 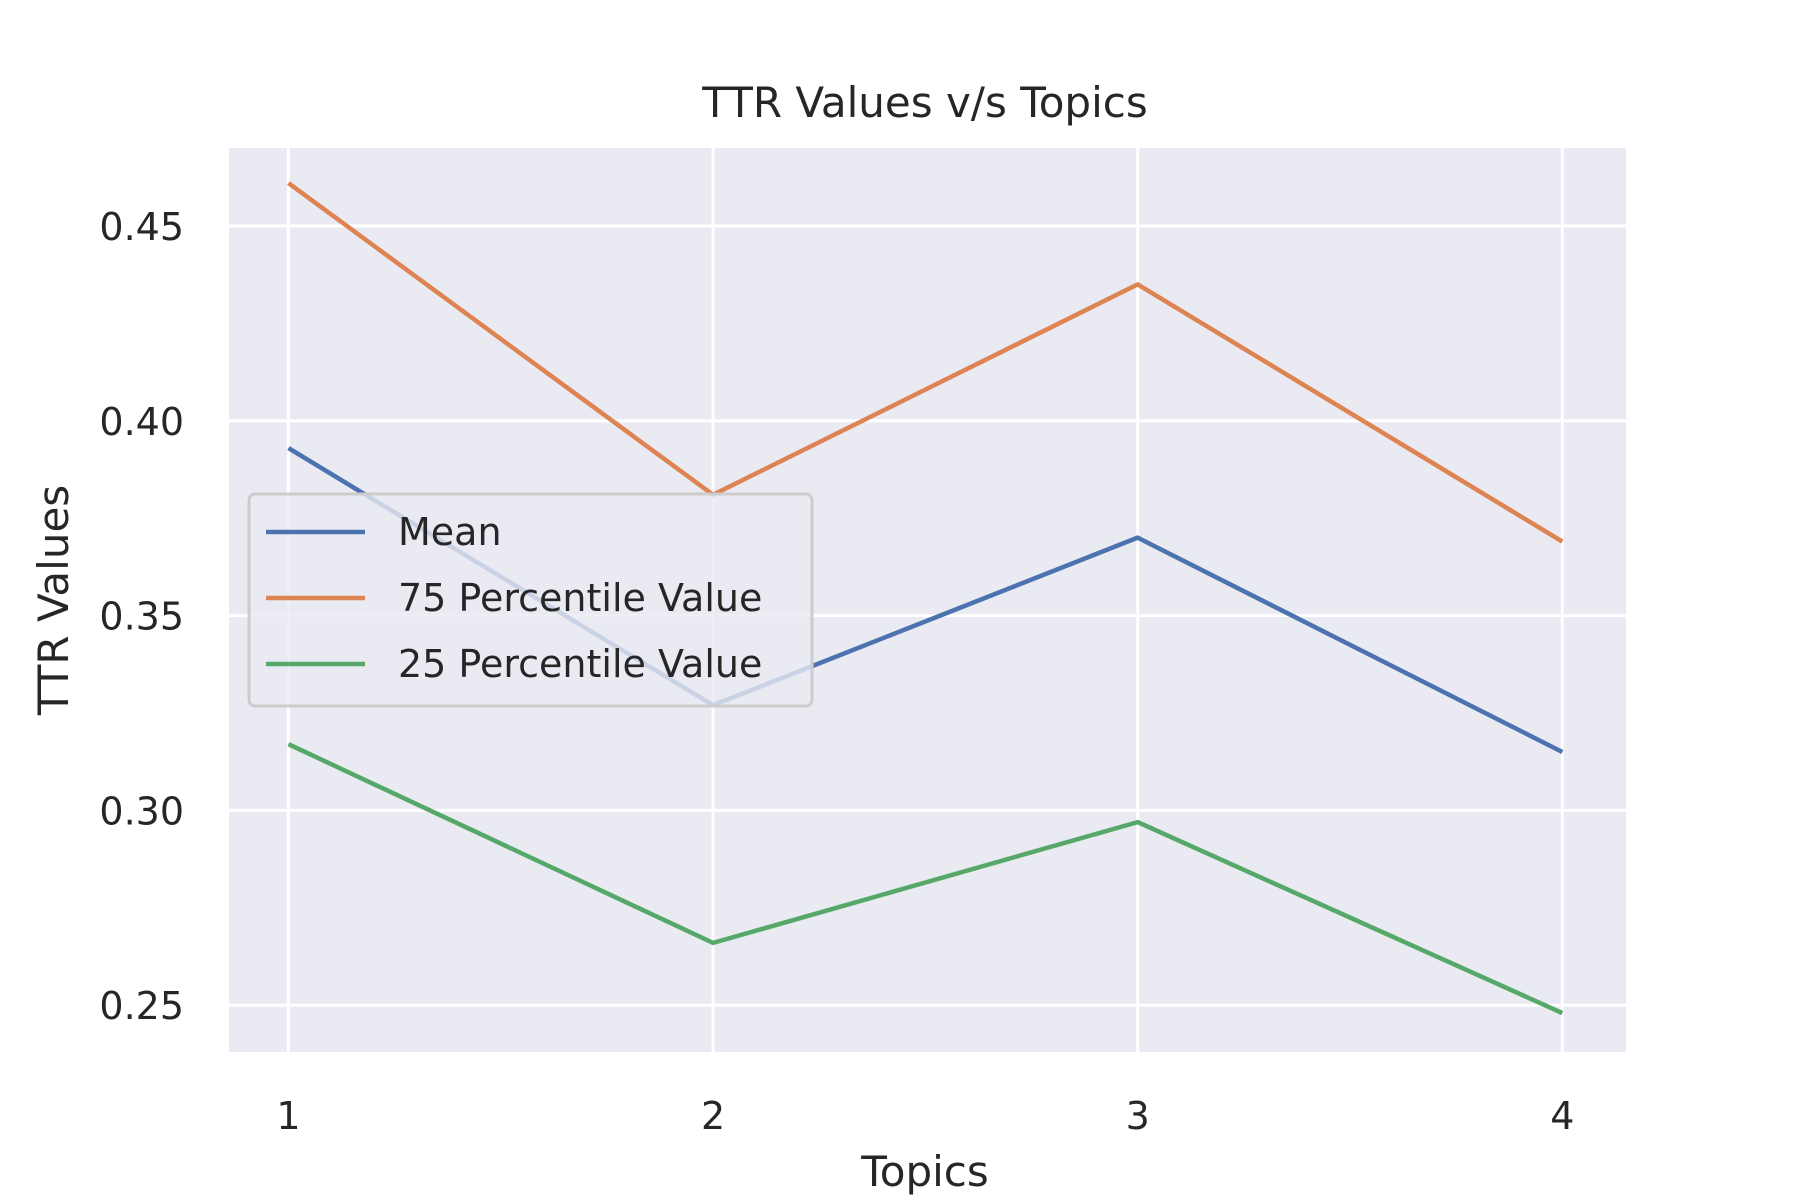 What do you see at coordinates (141, 617) in the screenshot?
I see `y-tick-label-2: 0.35` at bounding box center [141, 617].